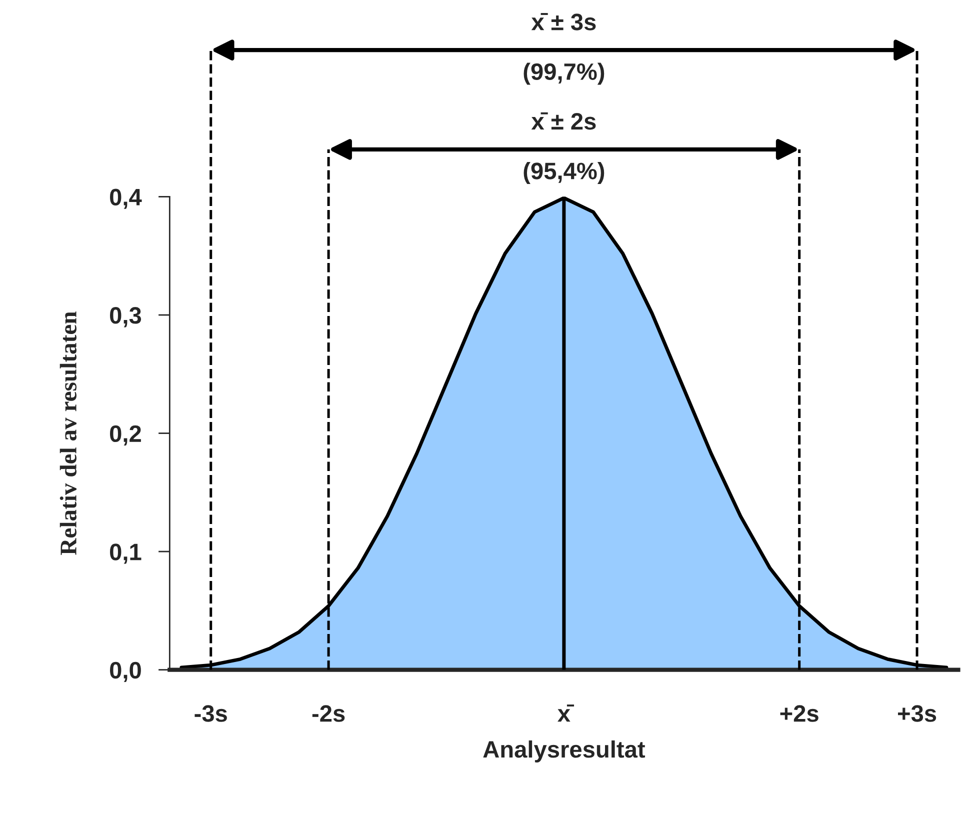 This screenshot has width=964, height=830. What do you see at coordinates (564, 73) in the screenshot?
I see `text: (99,7%)` at bounding box center [564, 73].